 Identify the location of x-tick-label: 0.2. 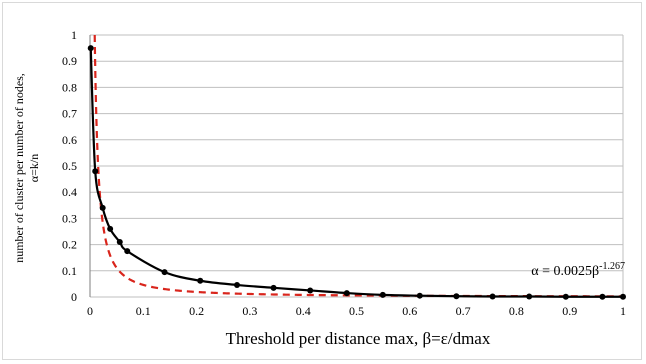
(196, 311).